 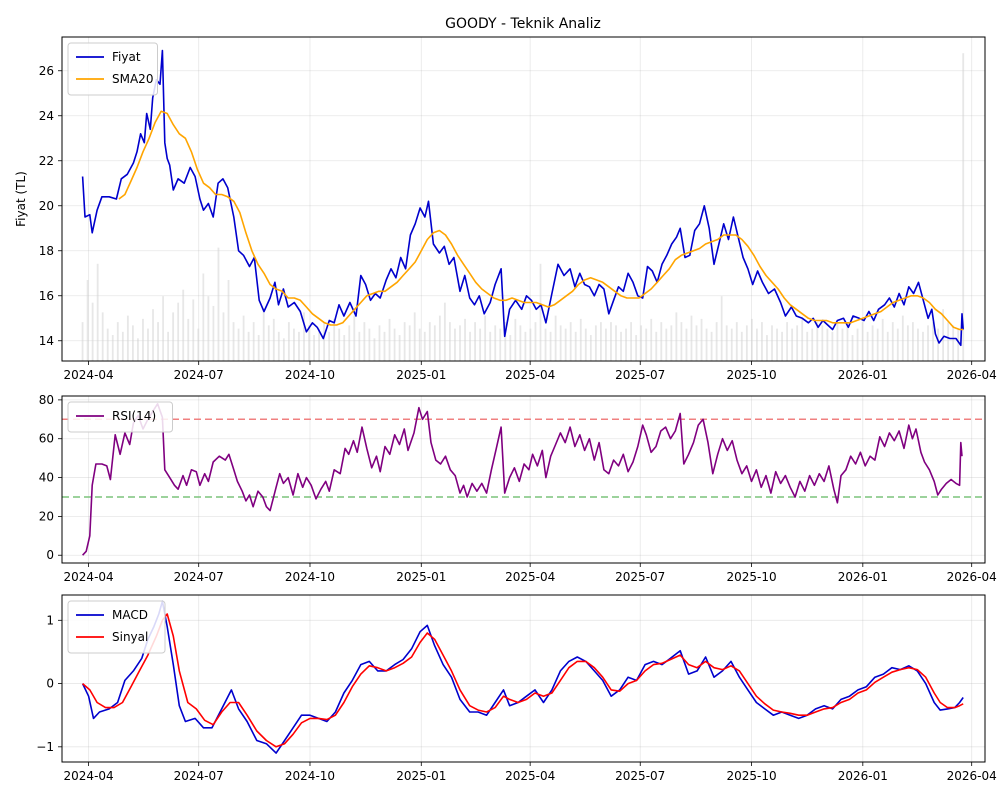 I want to click on x-tick-label: 2025-04, so click(x=530, y=776).